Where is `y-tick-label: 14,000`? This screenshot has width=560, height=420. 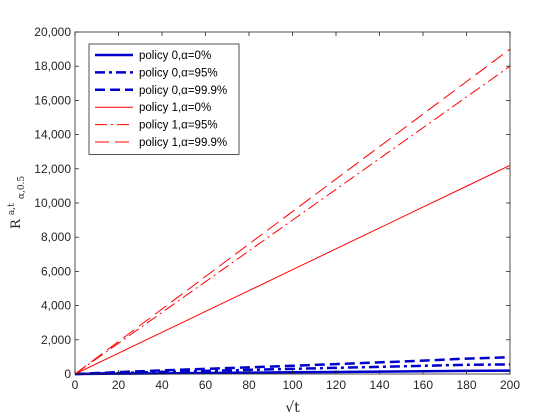
y-tick-label: 14,000 is located at coordinates (52, 135).